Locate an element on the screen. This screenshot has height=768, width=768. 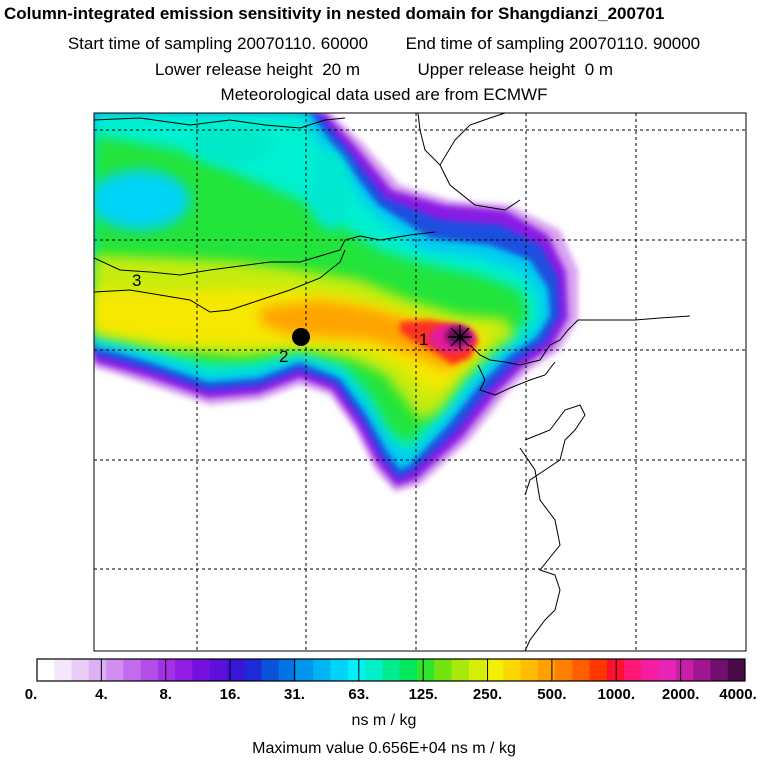
marker-label-2: 2 is located at coordinates (283, 356).